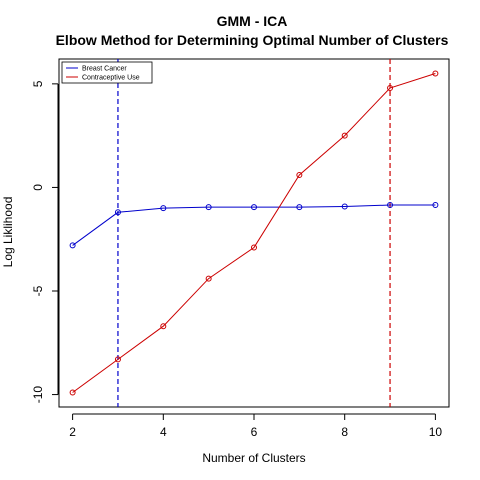 The height and width of the screenshot is (480, 480). I want to click on x-tick-label: 4, so click(163, 432).